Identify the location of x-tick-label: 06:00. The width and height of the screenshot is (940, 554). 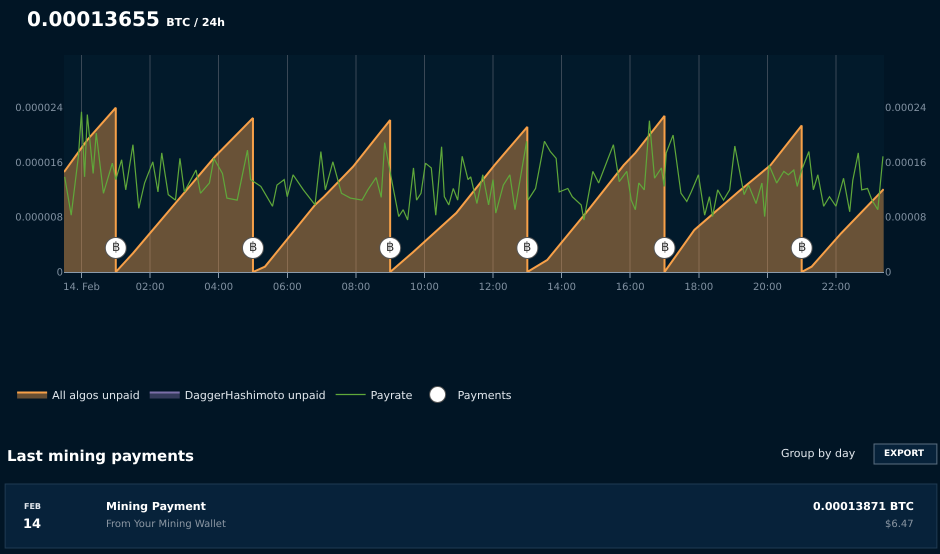
(287, 287).